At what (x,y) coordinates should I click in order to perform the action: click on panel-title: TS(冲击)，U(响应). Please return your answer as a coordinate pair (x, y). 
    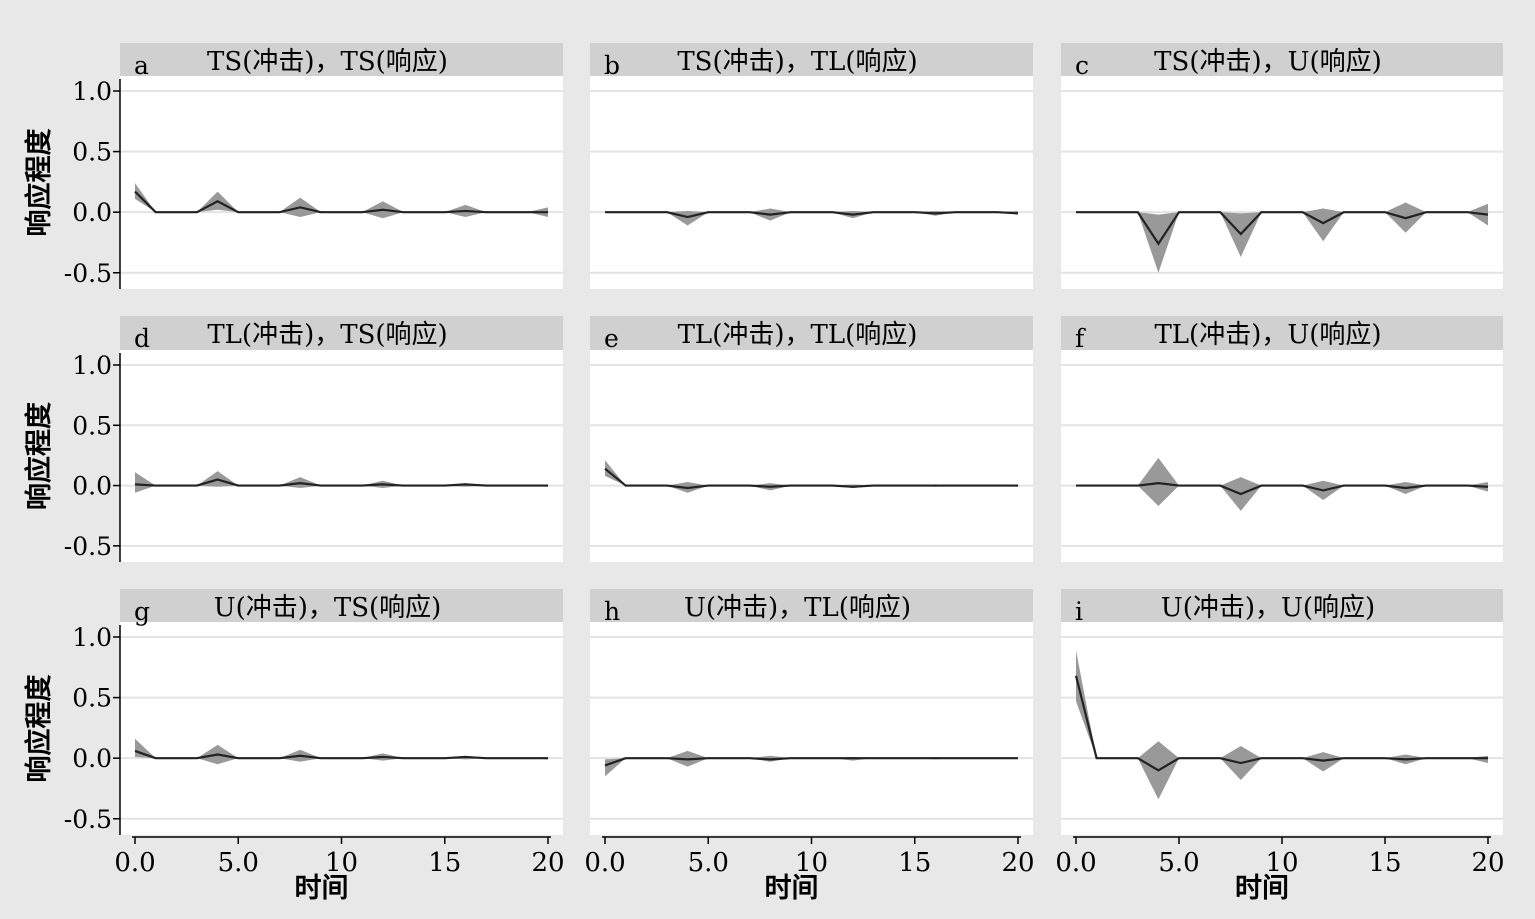
    Looking at the image, I should click on (1268, 62).